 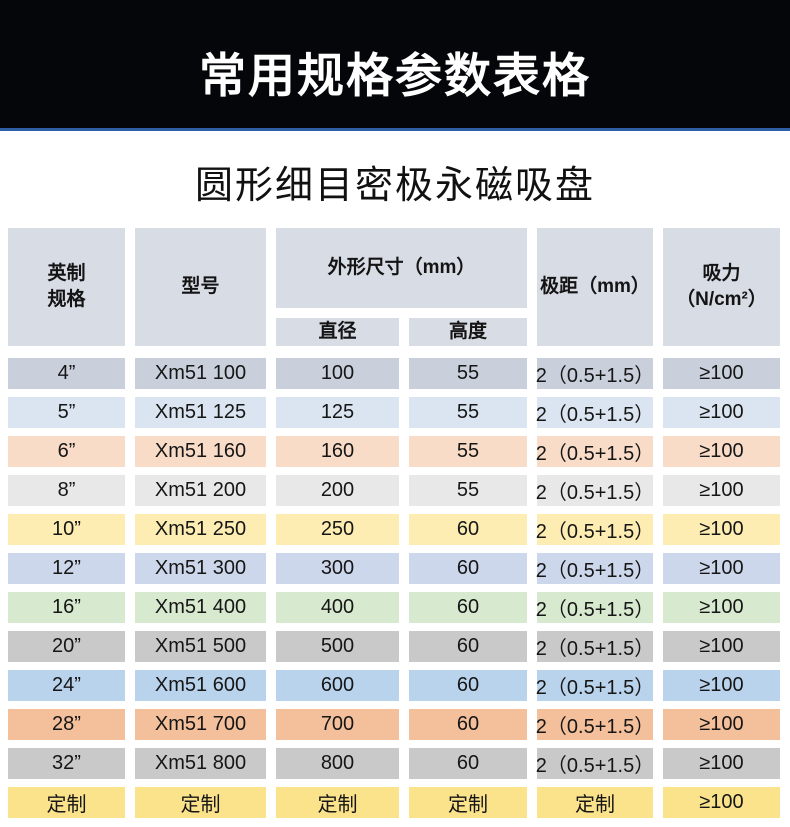 I want to click on table-row: 20” Xm51 500 500 60 2（0.5+1.5） ≥100, so click(x=395, y=646).